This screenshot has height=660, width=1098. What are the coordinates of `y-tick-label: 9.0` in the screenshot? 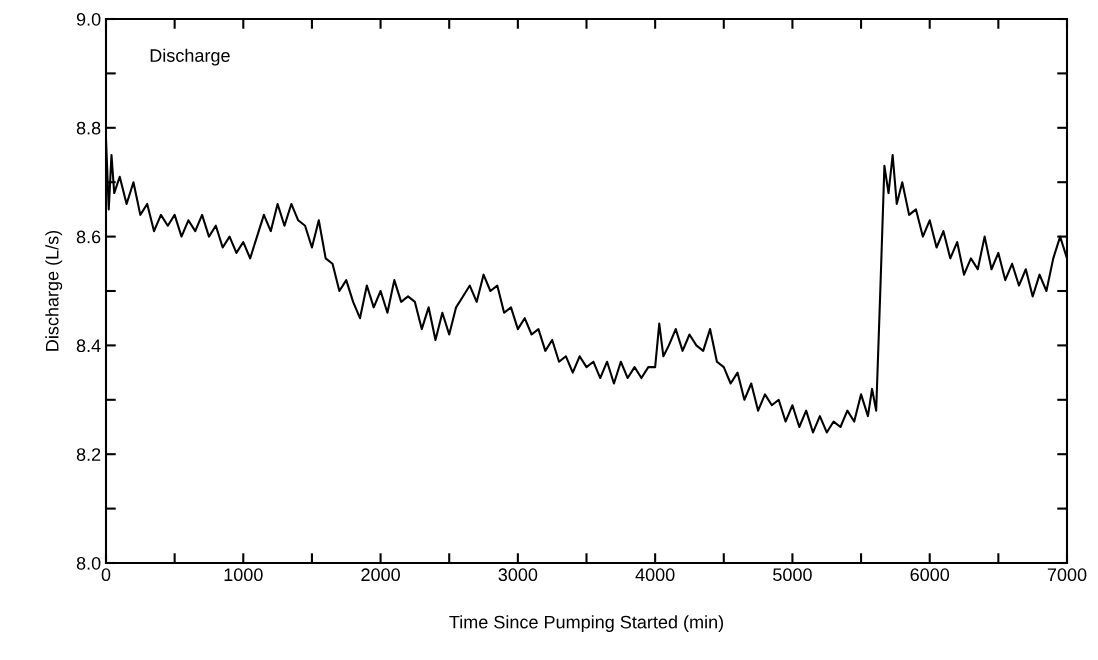 It's located at (88, 19).